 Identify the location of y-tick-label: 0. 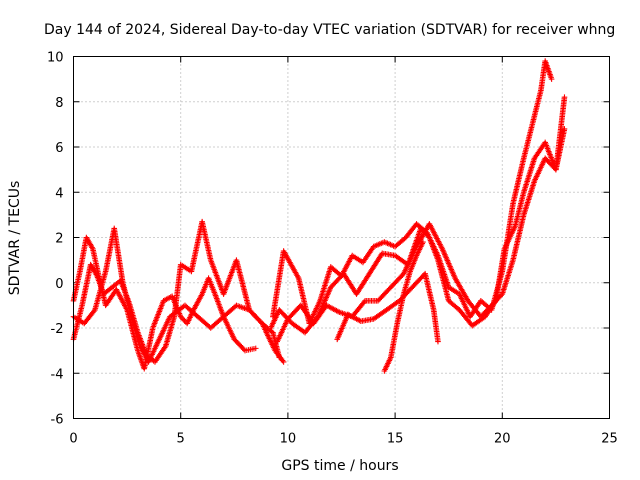
(59, 284).